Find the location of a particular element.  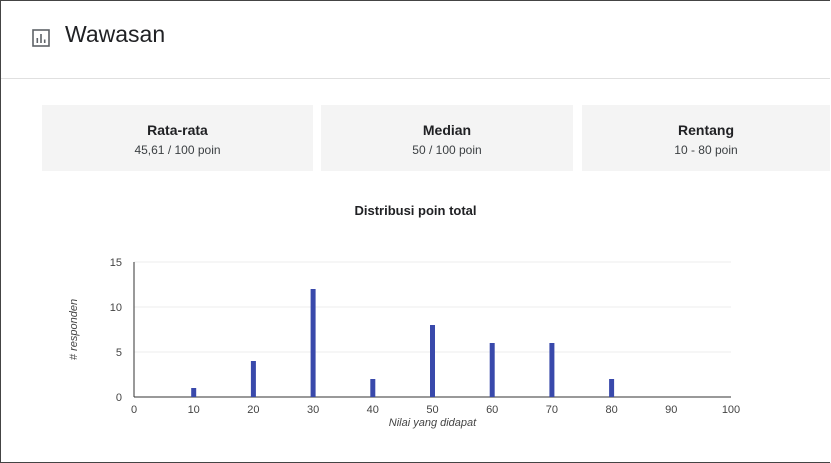

x-tick-label: 40 is located at coordinates (373, 410).